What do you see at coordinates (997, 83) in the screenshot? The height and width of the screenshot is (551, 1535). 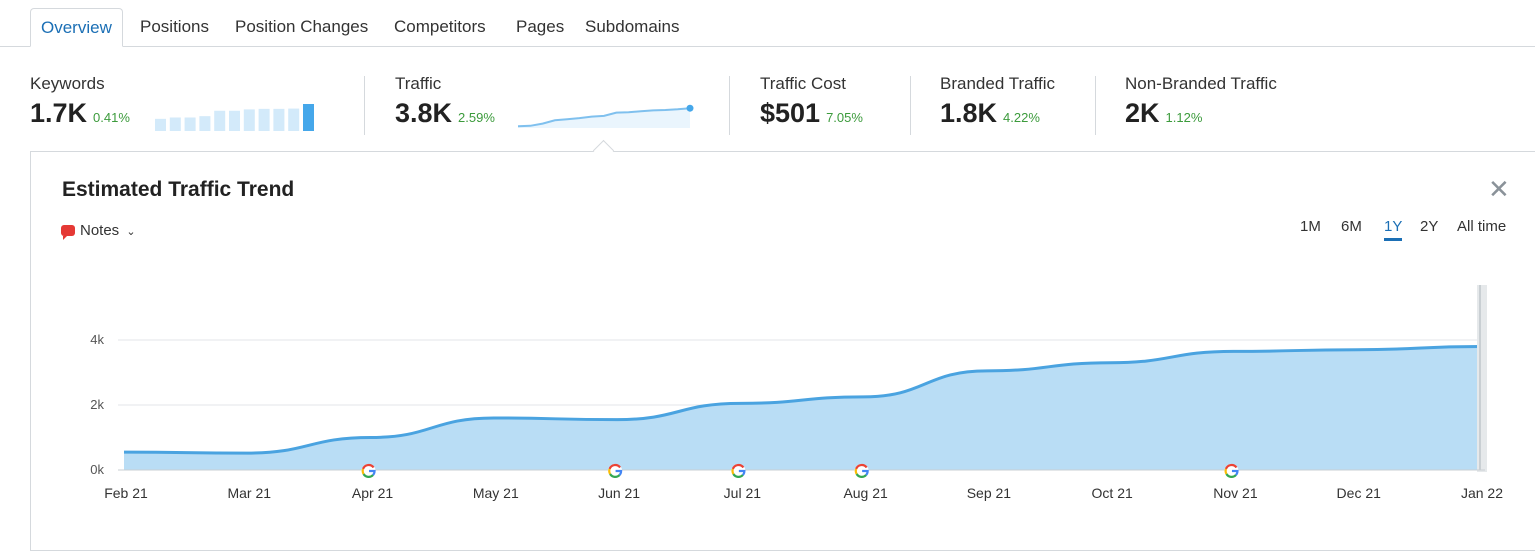 I see `metric-label: Branded Traffic` at bounding box center [997, 83].